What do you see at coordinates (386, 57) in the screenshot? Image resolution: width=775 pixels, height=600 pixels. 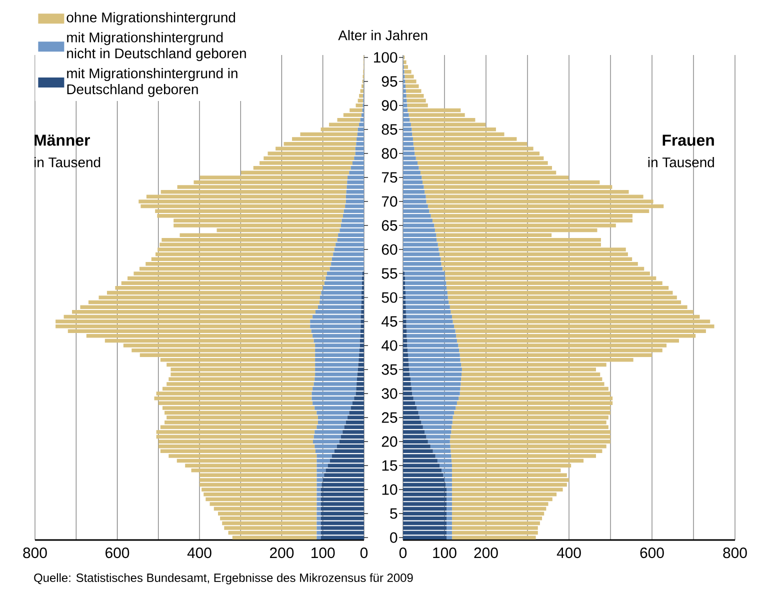 I see `y-tick-label: 100` at bounding box center [386, 57].